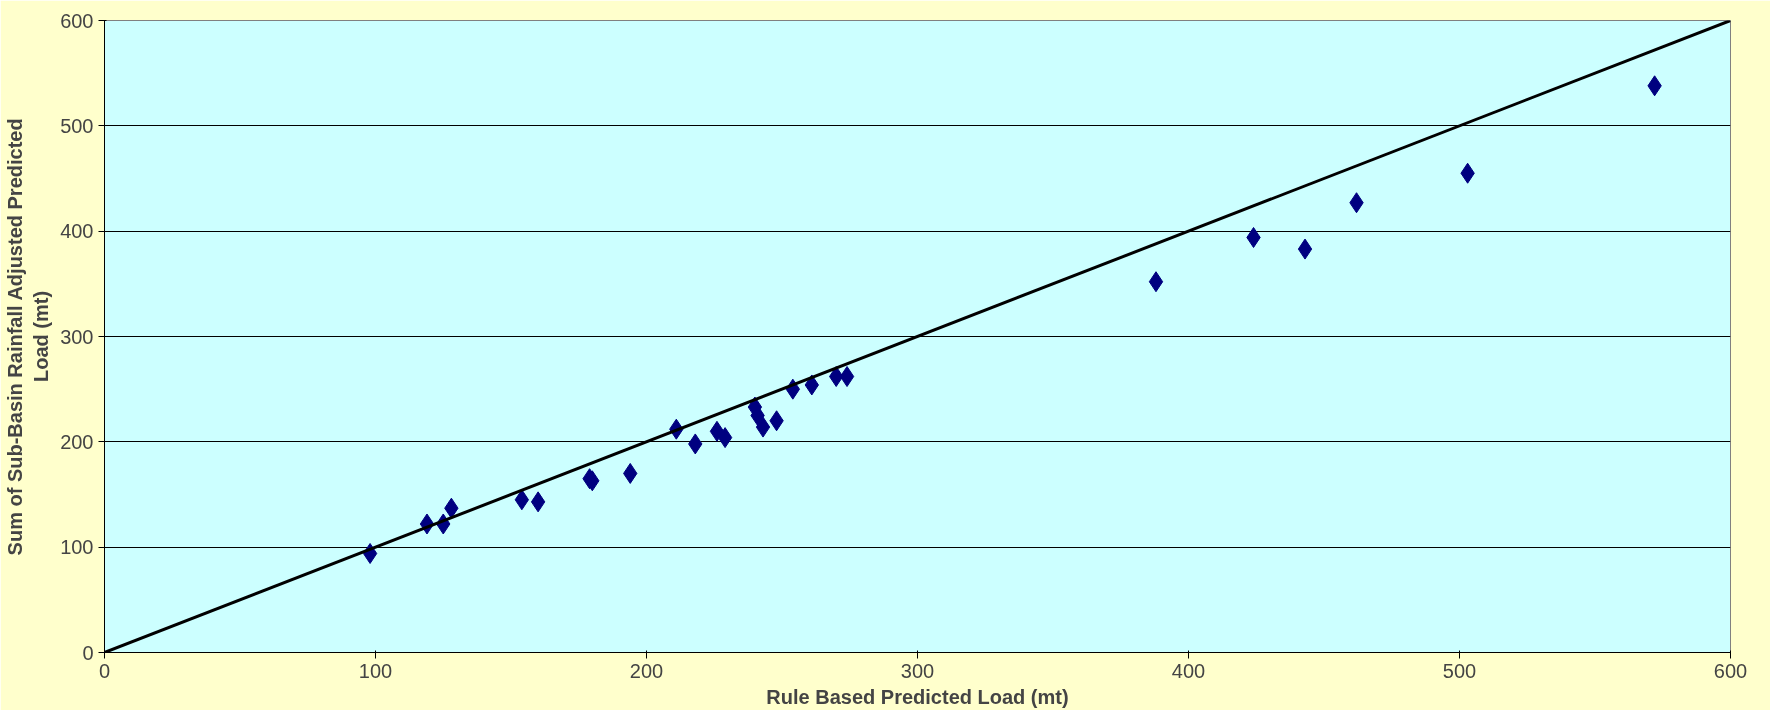 This screenshot has height=716, width=1778. I want to click on y-tick-label: 600, so click(77, 20).